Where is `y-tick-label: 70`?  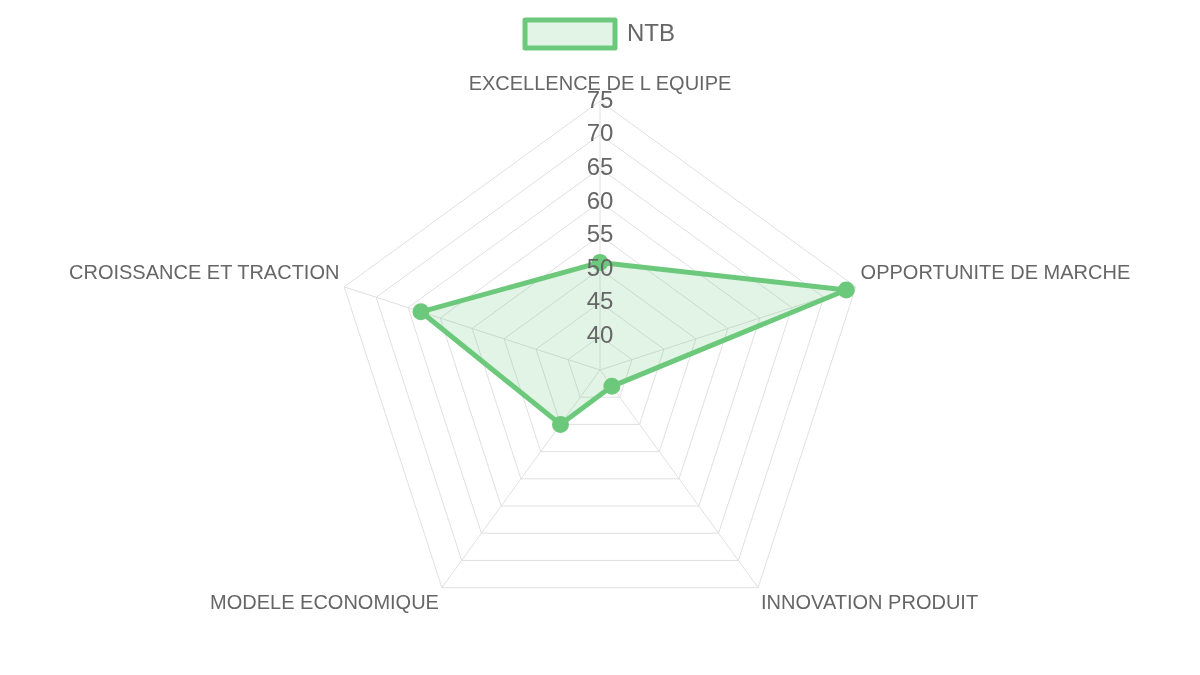 y-tick-label: 70 is located at coordinates (600, 133).